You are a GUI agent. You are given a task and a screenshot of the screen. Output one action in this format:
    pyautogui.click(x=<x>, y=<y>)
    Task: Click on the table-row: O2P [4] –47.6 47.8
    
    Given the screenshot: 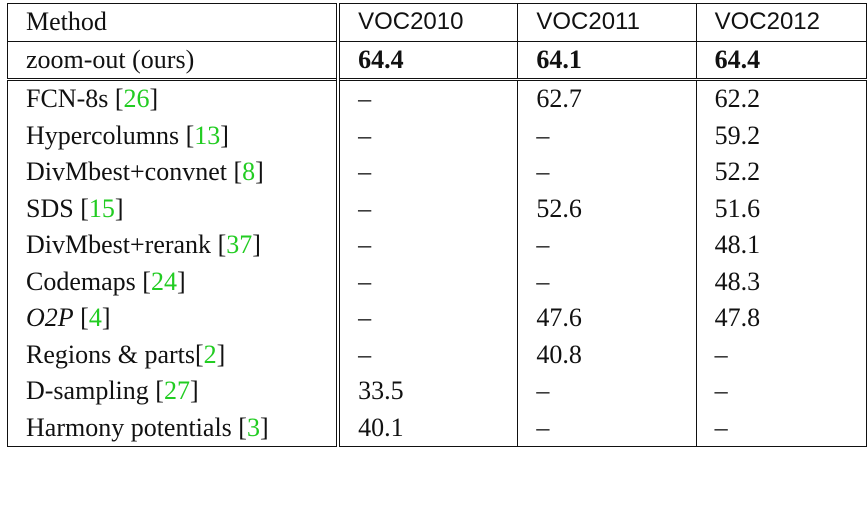 What is the action you would take?
    pyautogui.click(x=437, y=318)
    